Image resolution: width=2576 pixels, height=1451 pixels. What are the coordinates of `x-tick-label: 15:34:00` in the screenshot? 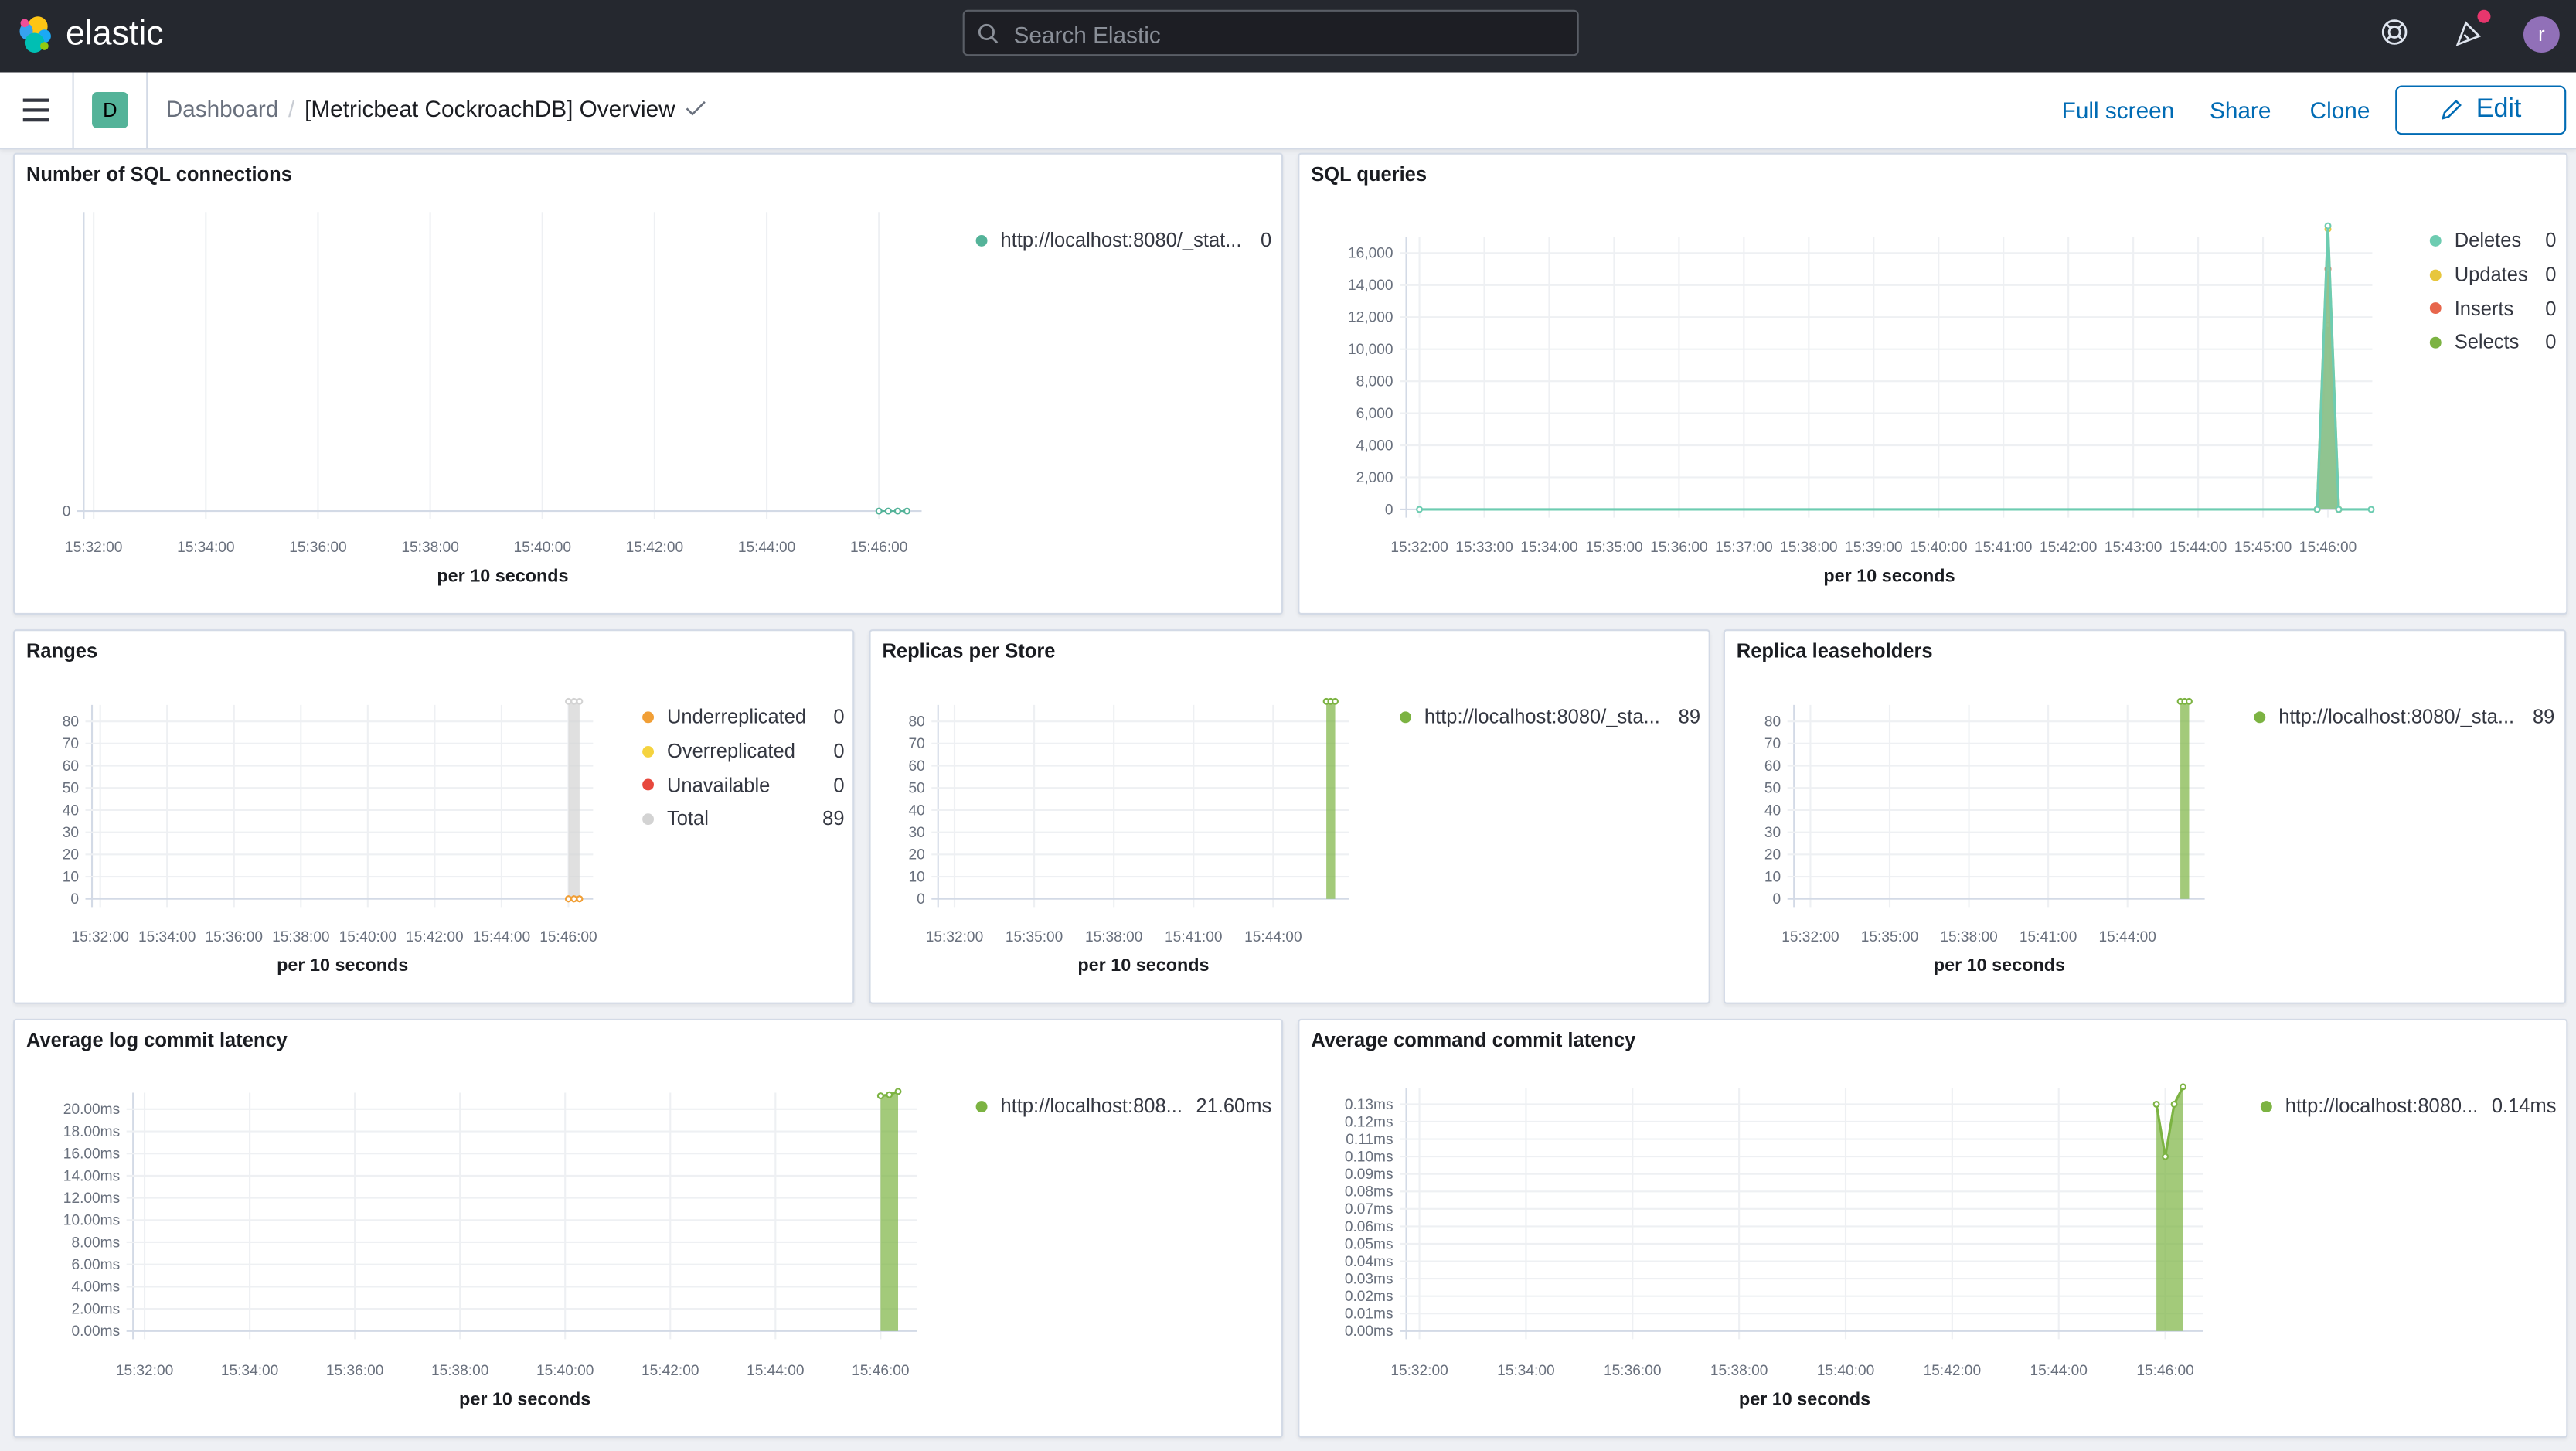 It's located at (167, 937).